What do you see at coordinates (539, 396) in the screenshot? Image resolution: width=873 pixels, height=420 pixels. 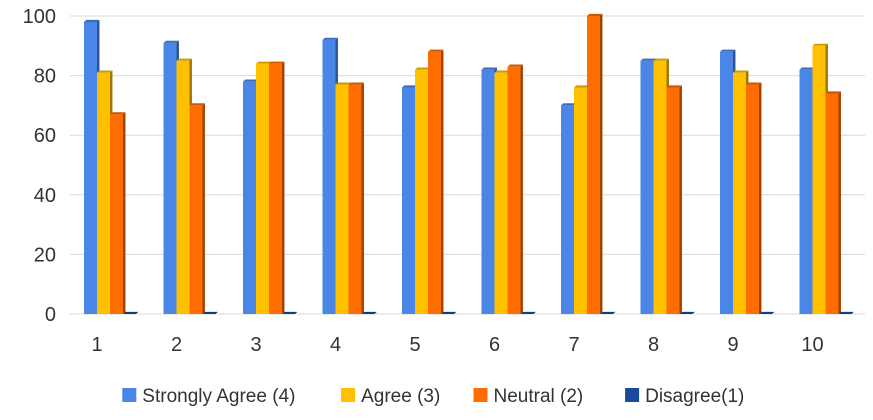 I see `legend-label: Neutral (2)` at bounding box center [539, 396].